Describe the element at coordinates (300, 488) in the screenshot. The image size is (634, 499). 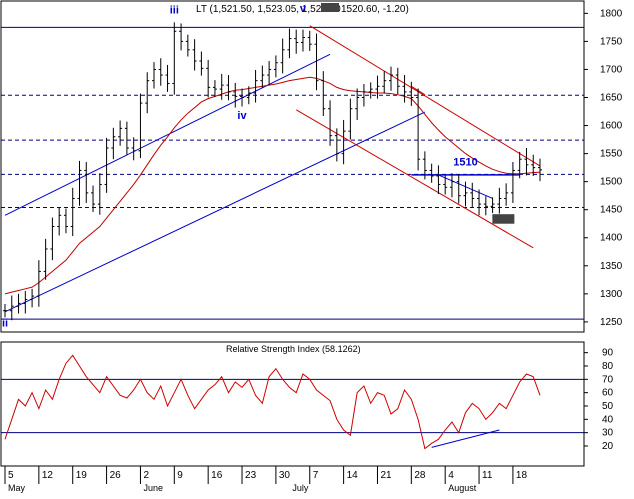
I see `x-month-label: July` at that location.